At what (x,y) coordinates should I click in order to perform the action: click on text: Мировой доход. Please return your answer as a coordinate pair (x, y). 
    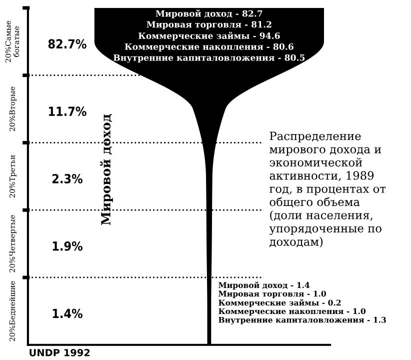
    Looking at the image, I should click on (106, 169).